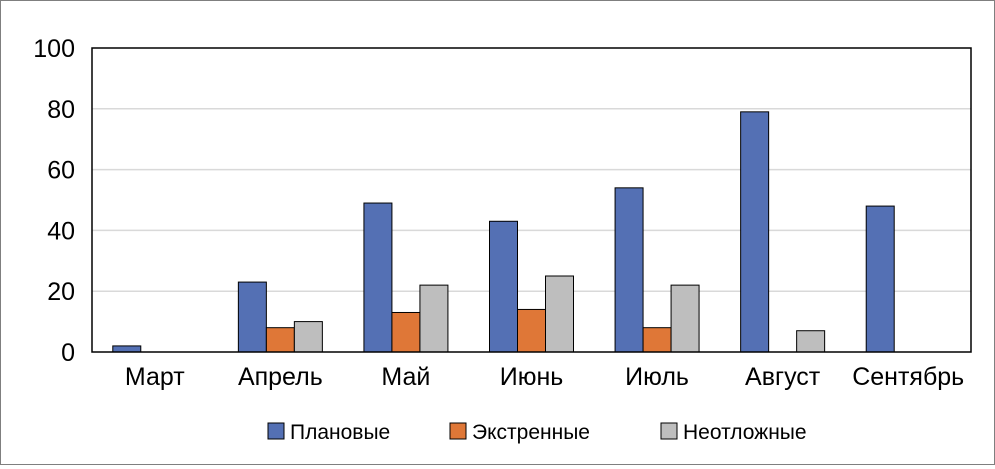 The height and width of the screenshot is (469, 995). I want to click on y-tick-label: 80, so click(61, 110).